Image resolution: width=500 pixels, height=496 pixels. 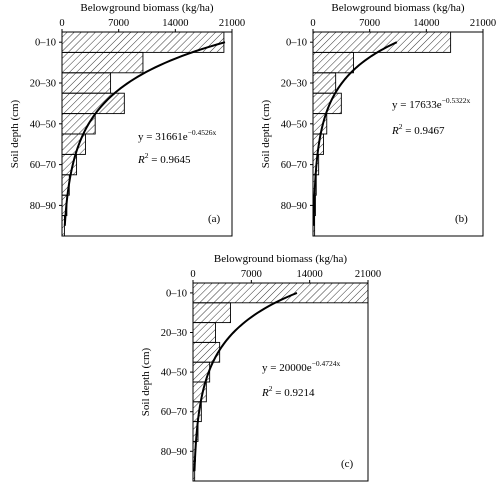 I want to click on fit-equation-exponent: −0.4724x, so click(x=326, y=363).